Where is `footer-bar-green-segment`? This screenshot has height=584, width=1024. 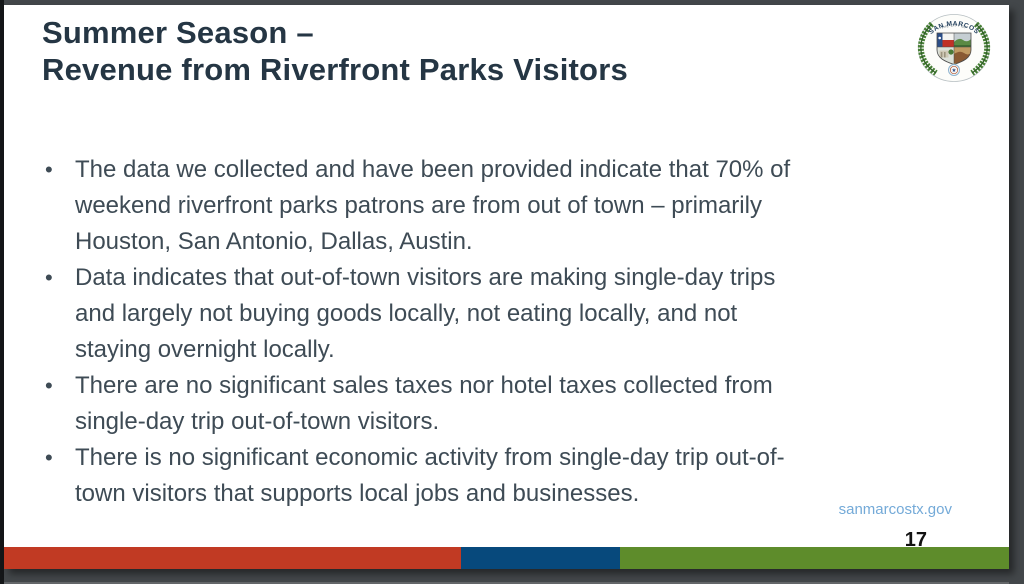 footer-bar-green-segment is located at coordinates (814, 558).